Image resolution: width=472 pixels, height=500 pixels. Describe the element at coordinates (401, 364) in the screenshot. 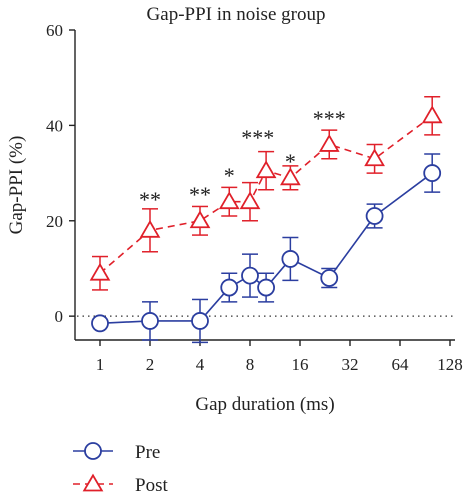

I see `x-tick-label: 64` at that location.